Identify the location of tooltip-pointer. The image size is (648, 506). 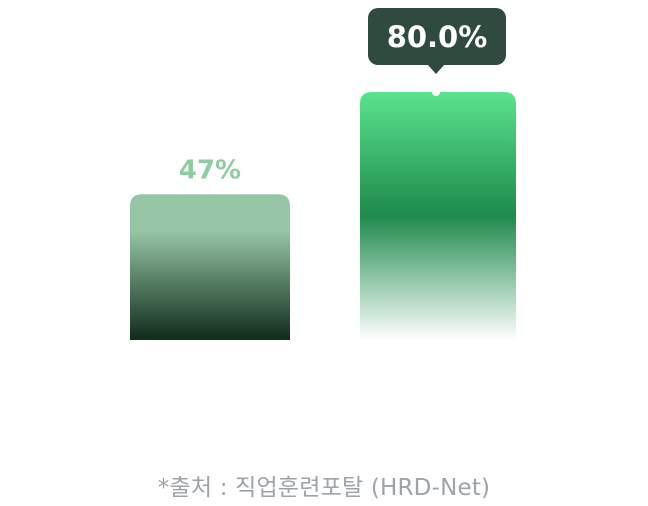
(436, 69).